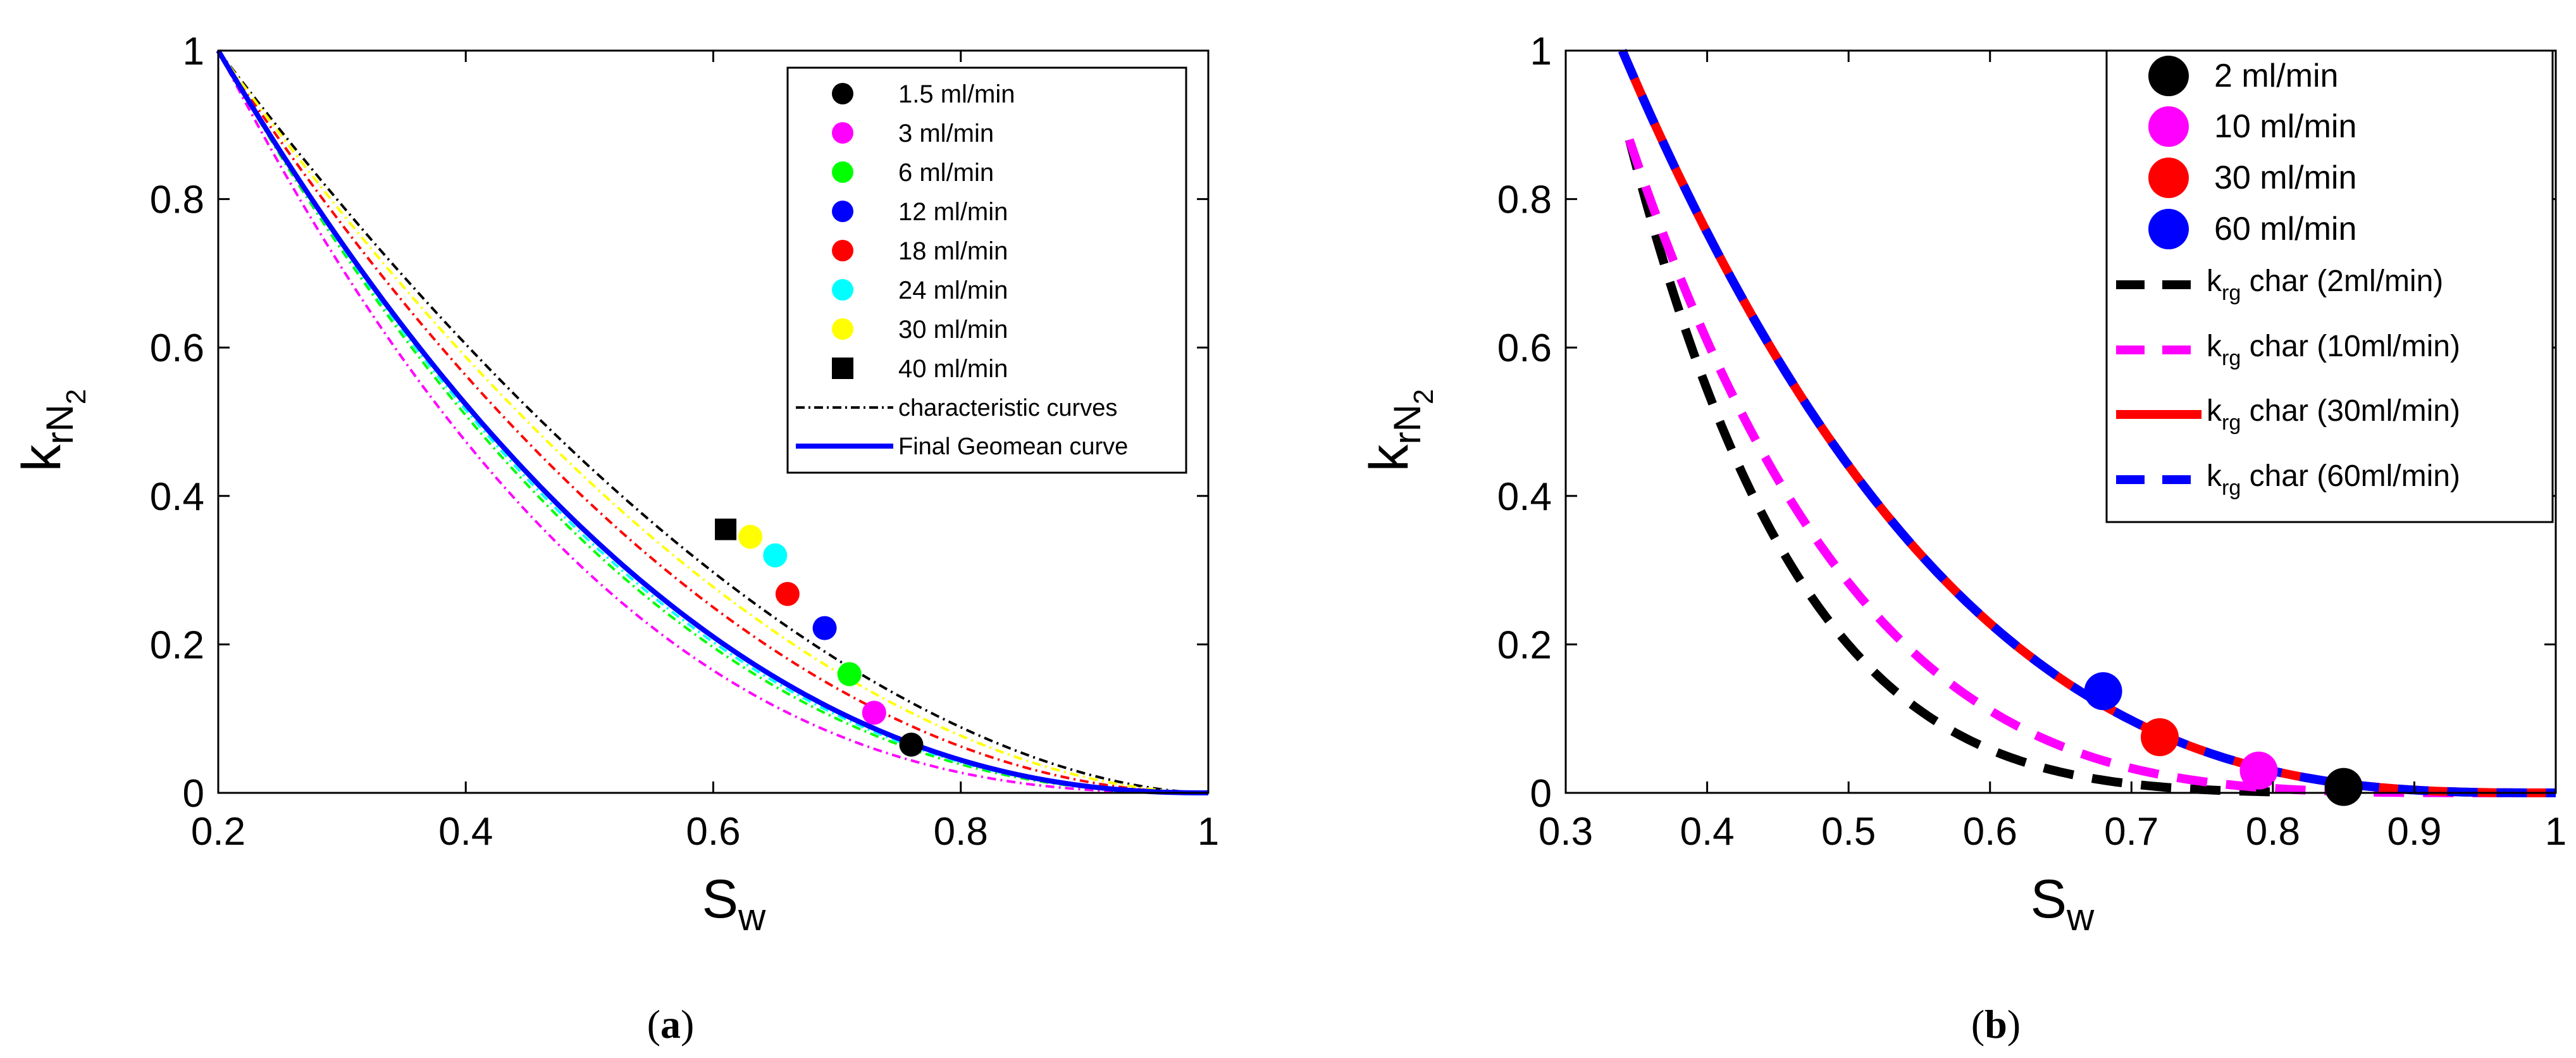 Image resolution: width=2576 pixels, height=1058 pixels. Describe the element at coordinates (2414, 832) in the screenshot. I see `panel-b-x-tick-label: 0.9` at that location.